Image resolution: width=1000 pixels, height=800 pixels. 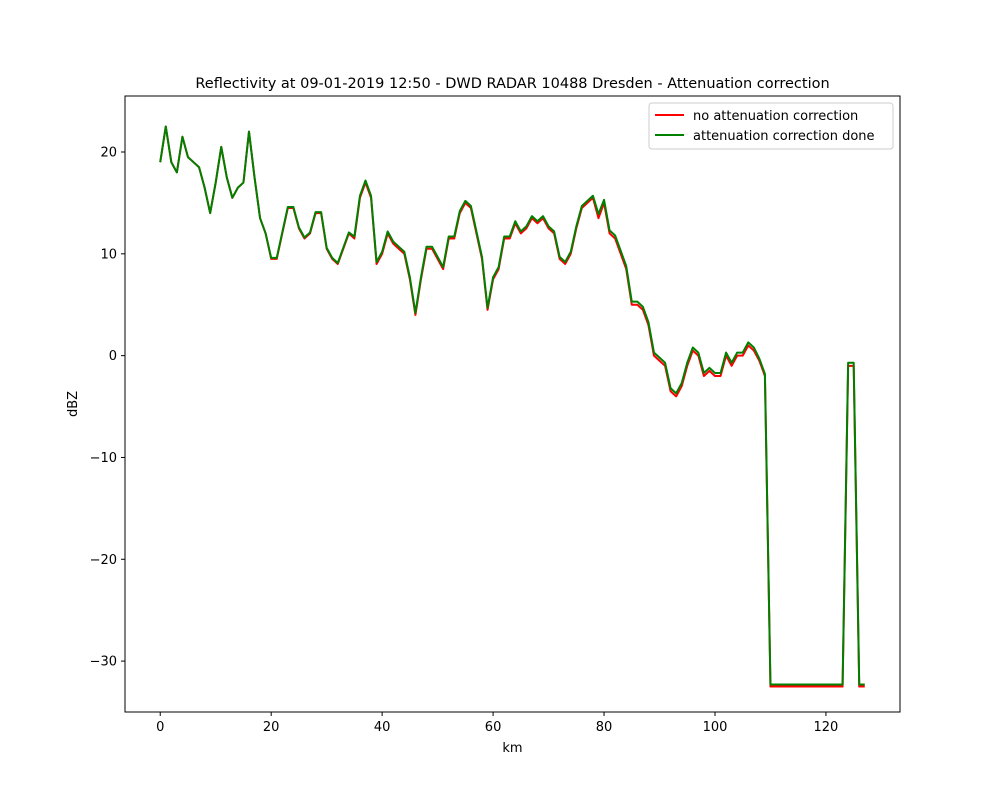 I want to click on legend-box, so click(x=771, y=126).